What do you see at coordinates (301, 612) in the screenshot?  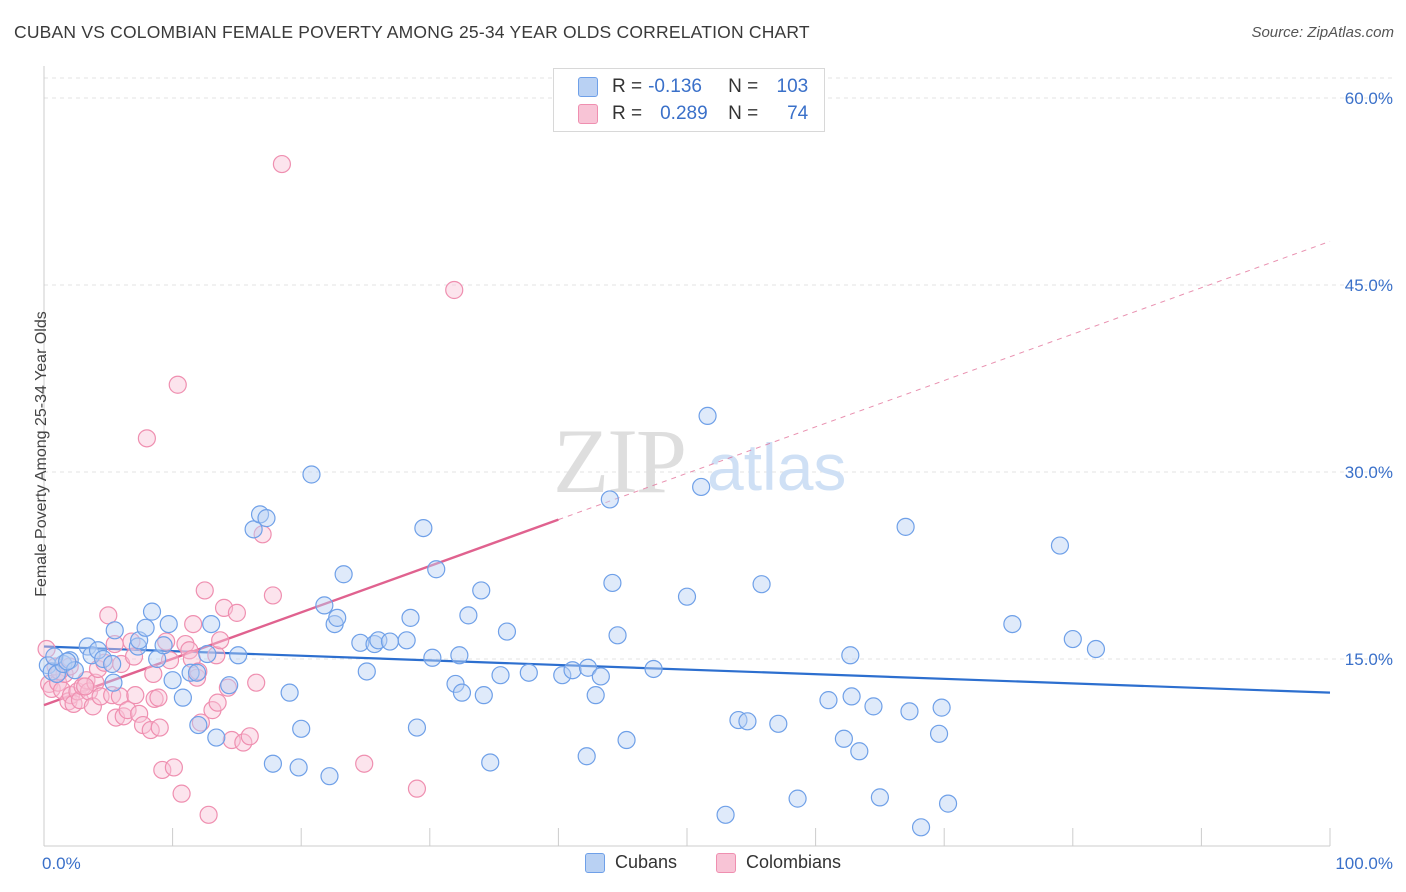 I see `colombians-trend-line` at bounding box center [301, 612].